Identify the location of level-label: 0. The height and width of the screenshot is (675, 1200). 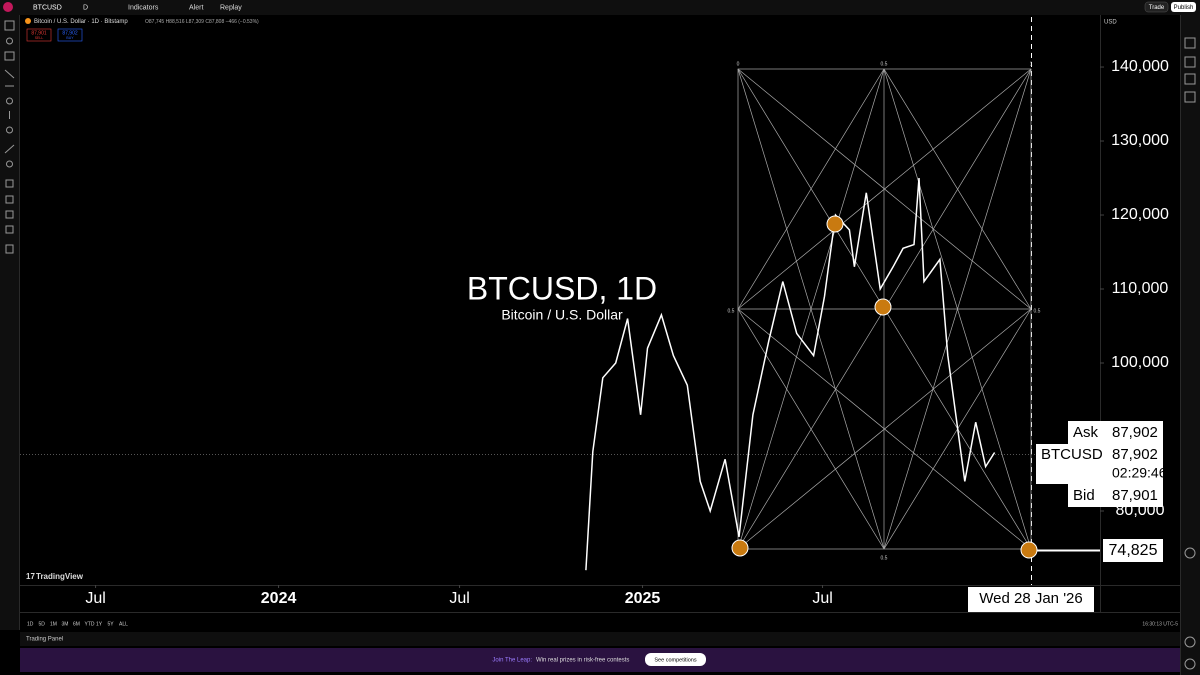
(738, 64).